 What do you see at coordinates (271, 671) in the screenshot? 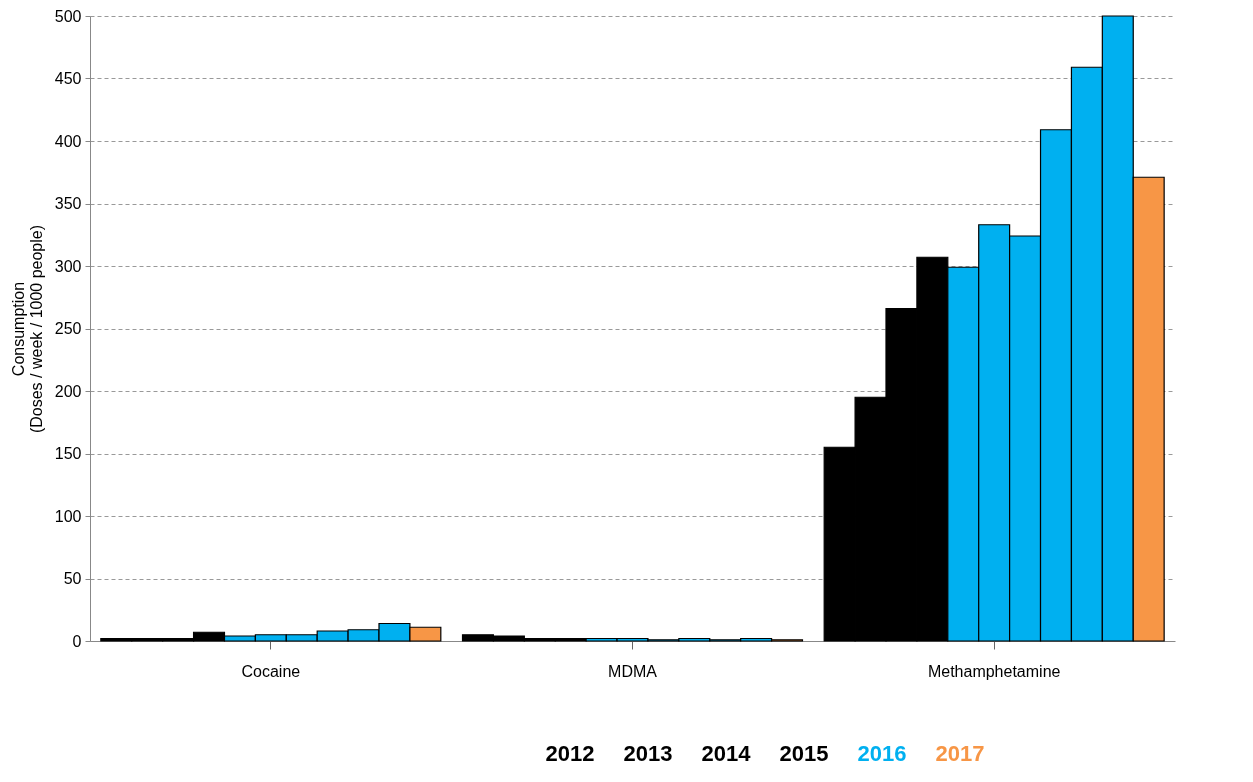
I see `x-tick-label: Cocaine` at bounding box center [271, 671].